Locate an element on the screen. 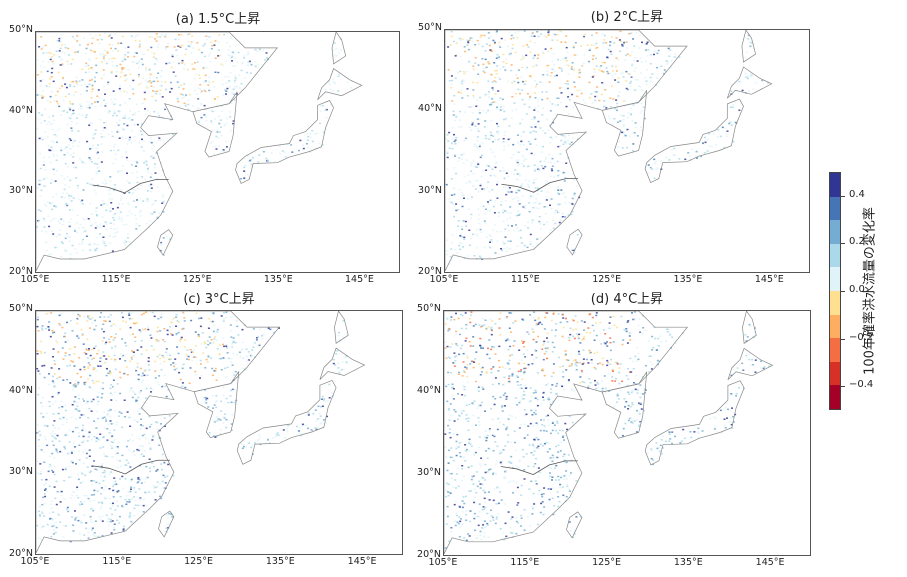 The height and width of the screenshot is (577, 907). panel-title: (d) 4°C上昇 is located at coordinates (627, 299).